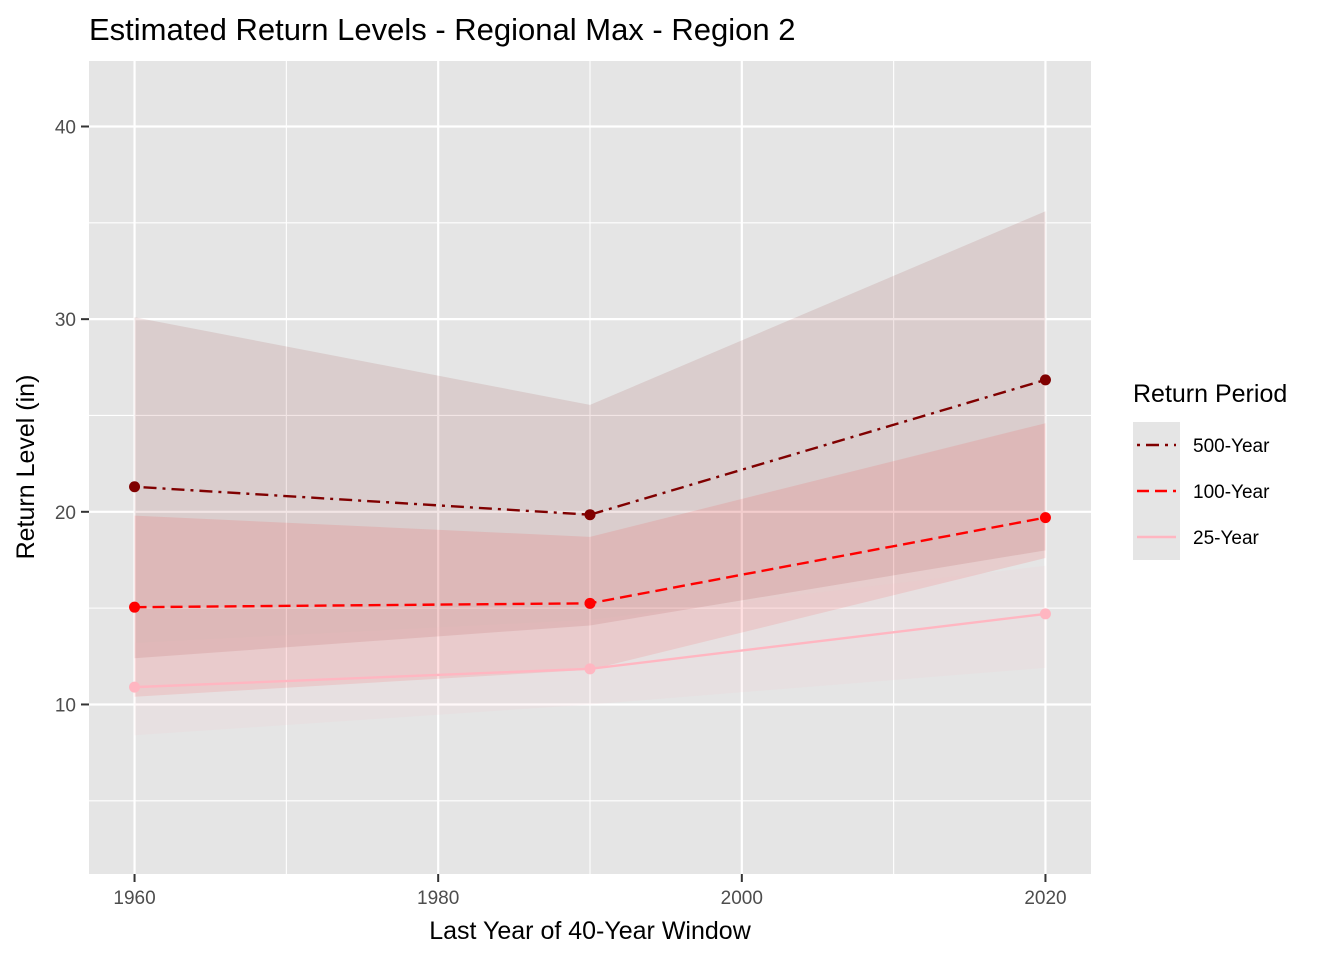 Image resolution: width=1344 pixels, height=960 pixels. I want to click on legend-title: Return Period, so click(1210, 394).